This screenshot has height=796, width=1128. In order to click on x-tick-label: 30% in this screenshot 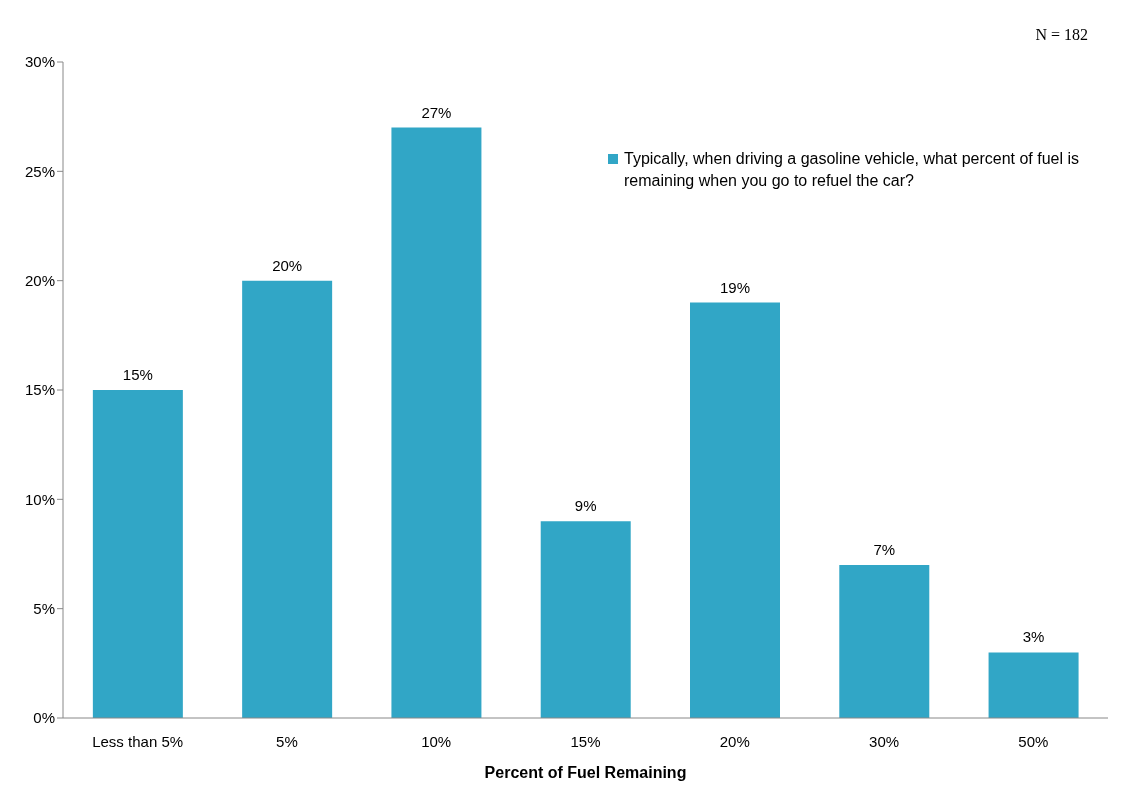, I will do `click(884, 741)`.